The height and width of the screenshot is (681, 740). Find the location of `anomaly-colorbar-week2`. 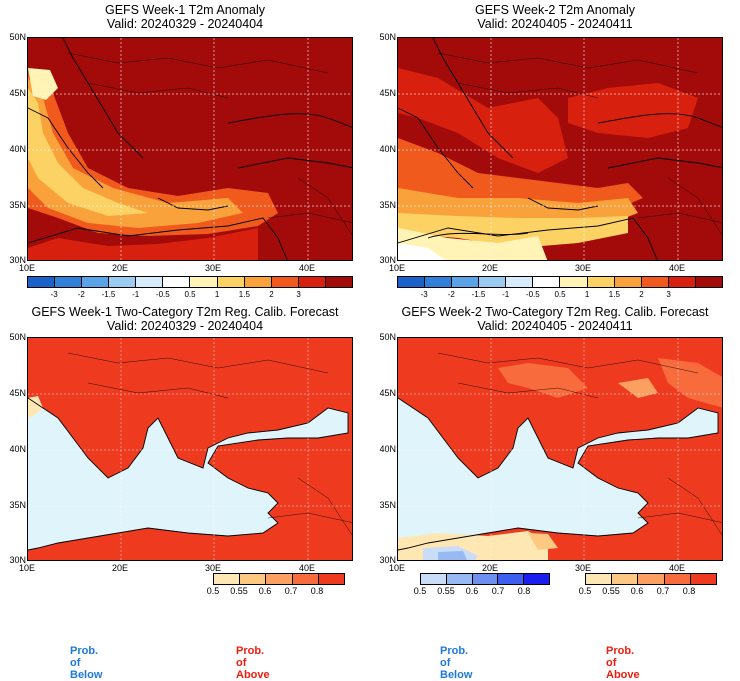

anomaly-colorbar-week2 is located at coordinates (560, 282).